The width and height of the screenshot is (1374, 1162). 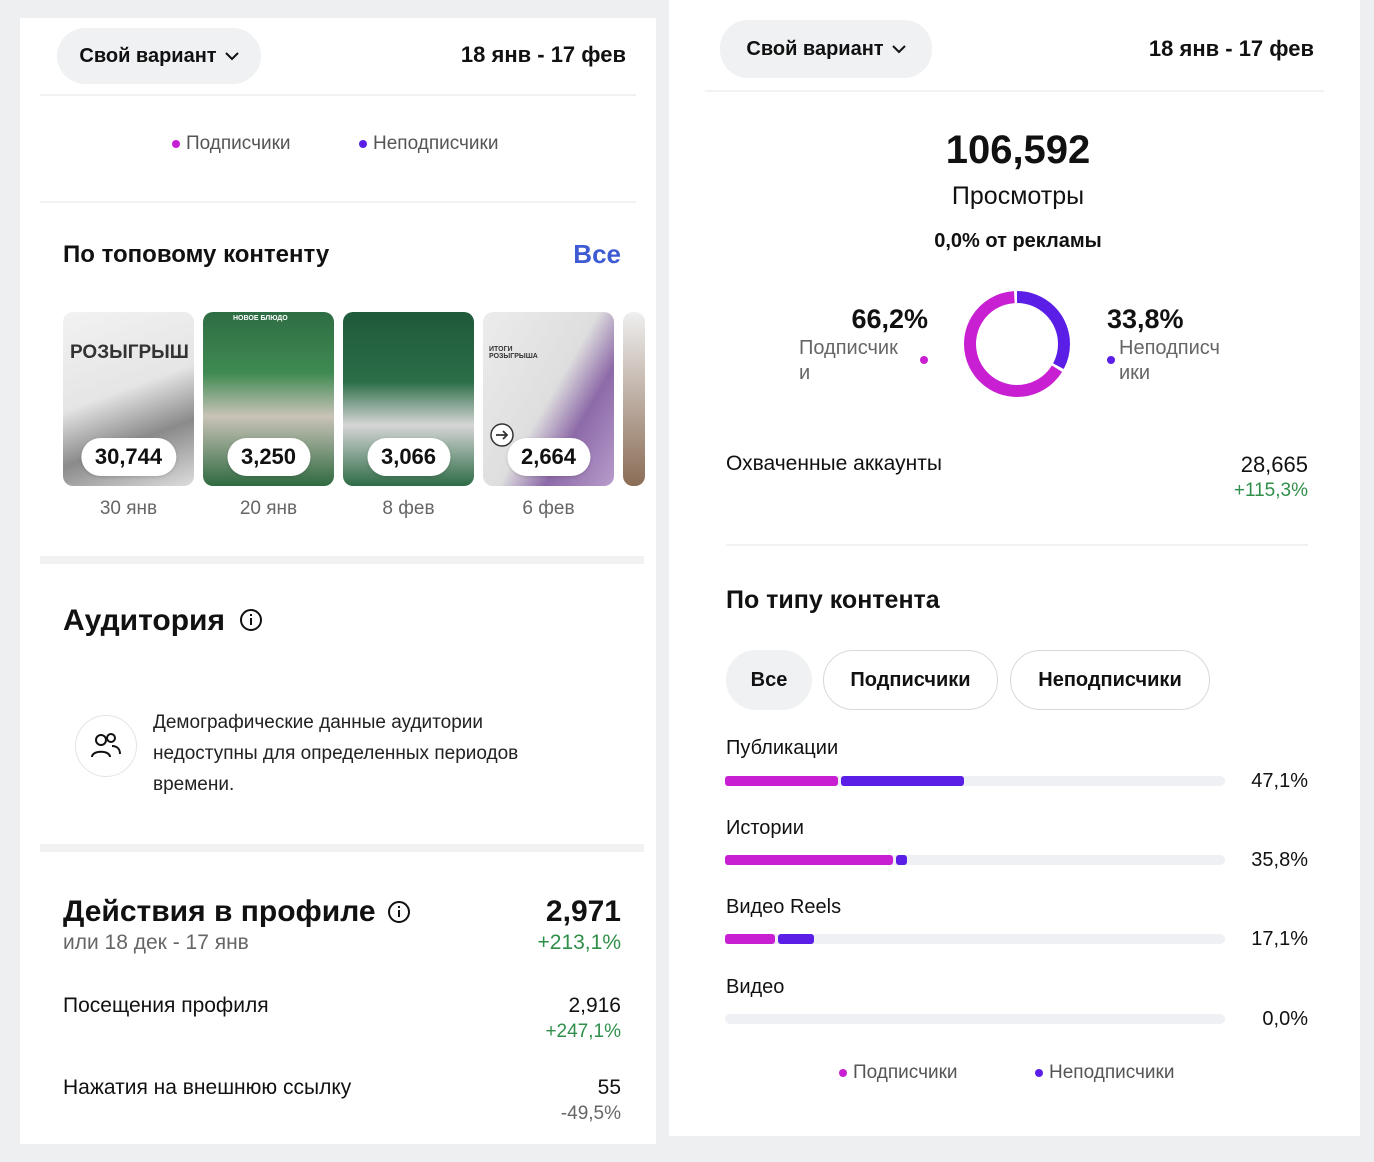 I want to click on followers-label: Подписчик и, so click(x=848, y=361).